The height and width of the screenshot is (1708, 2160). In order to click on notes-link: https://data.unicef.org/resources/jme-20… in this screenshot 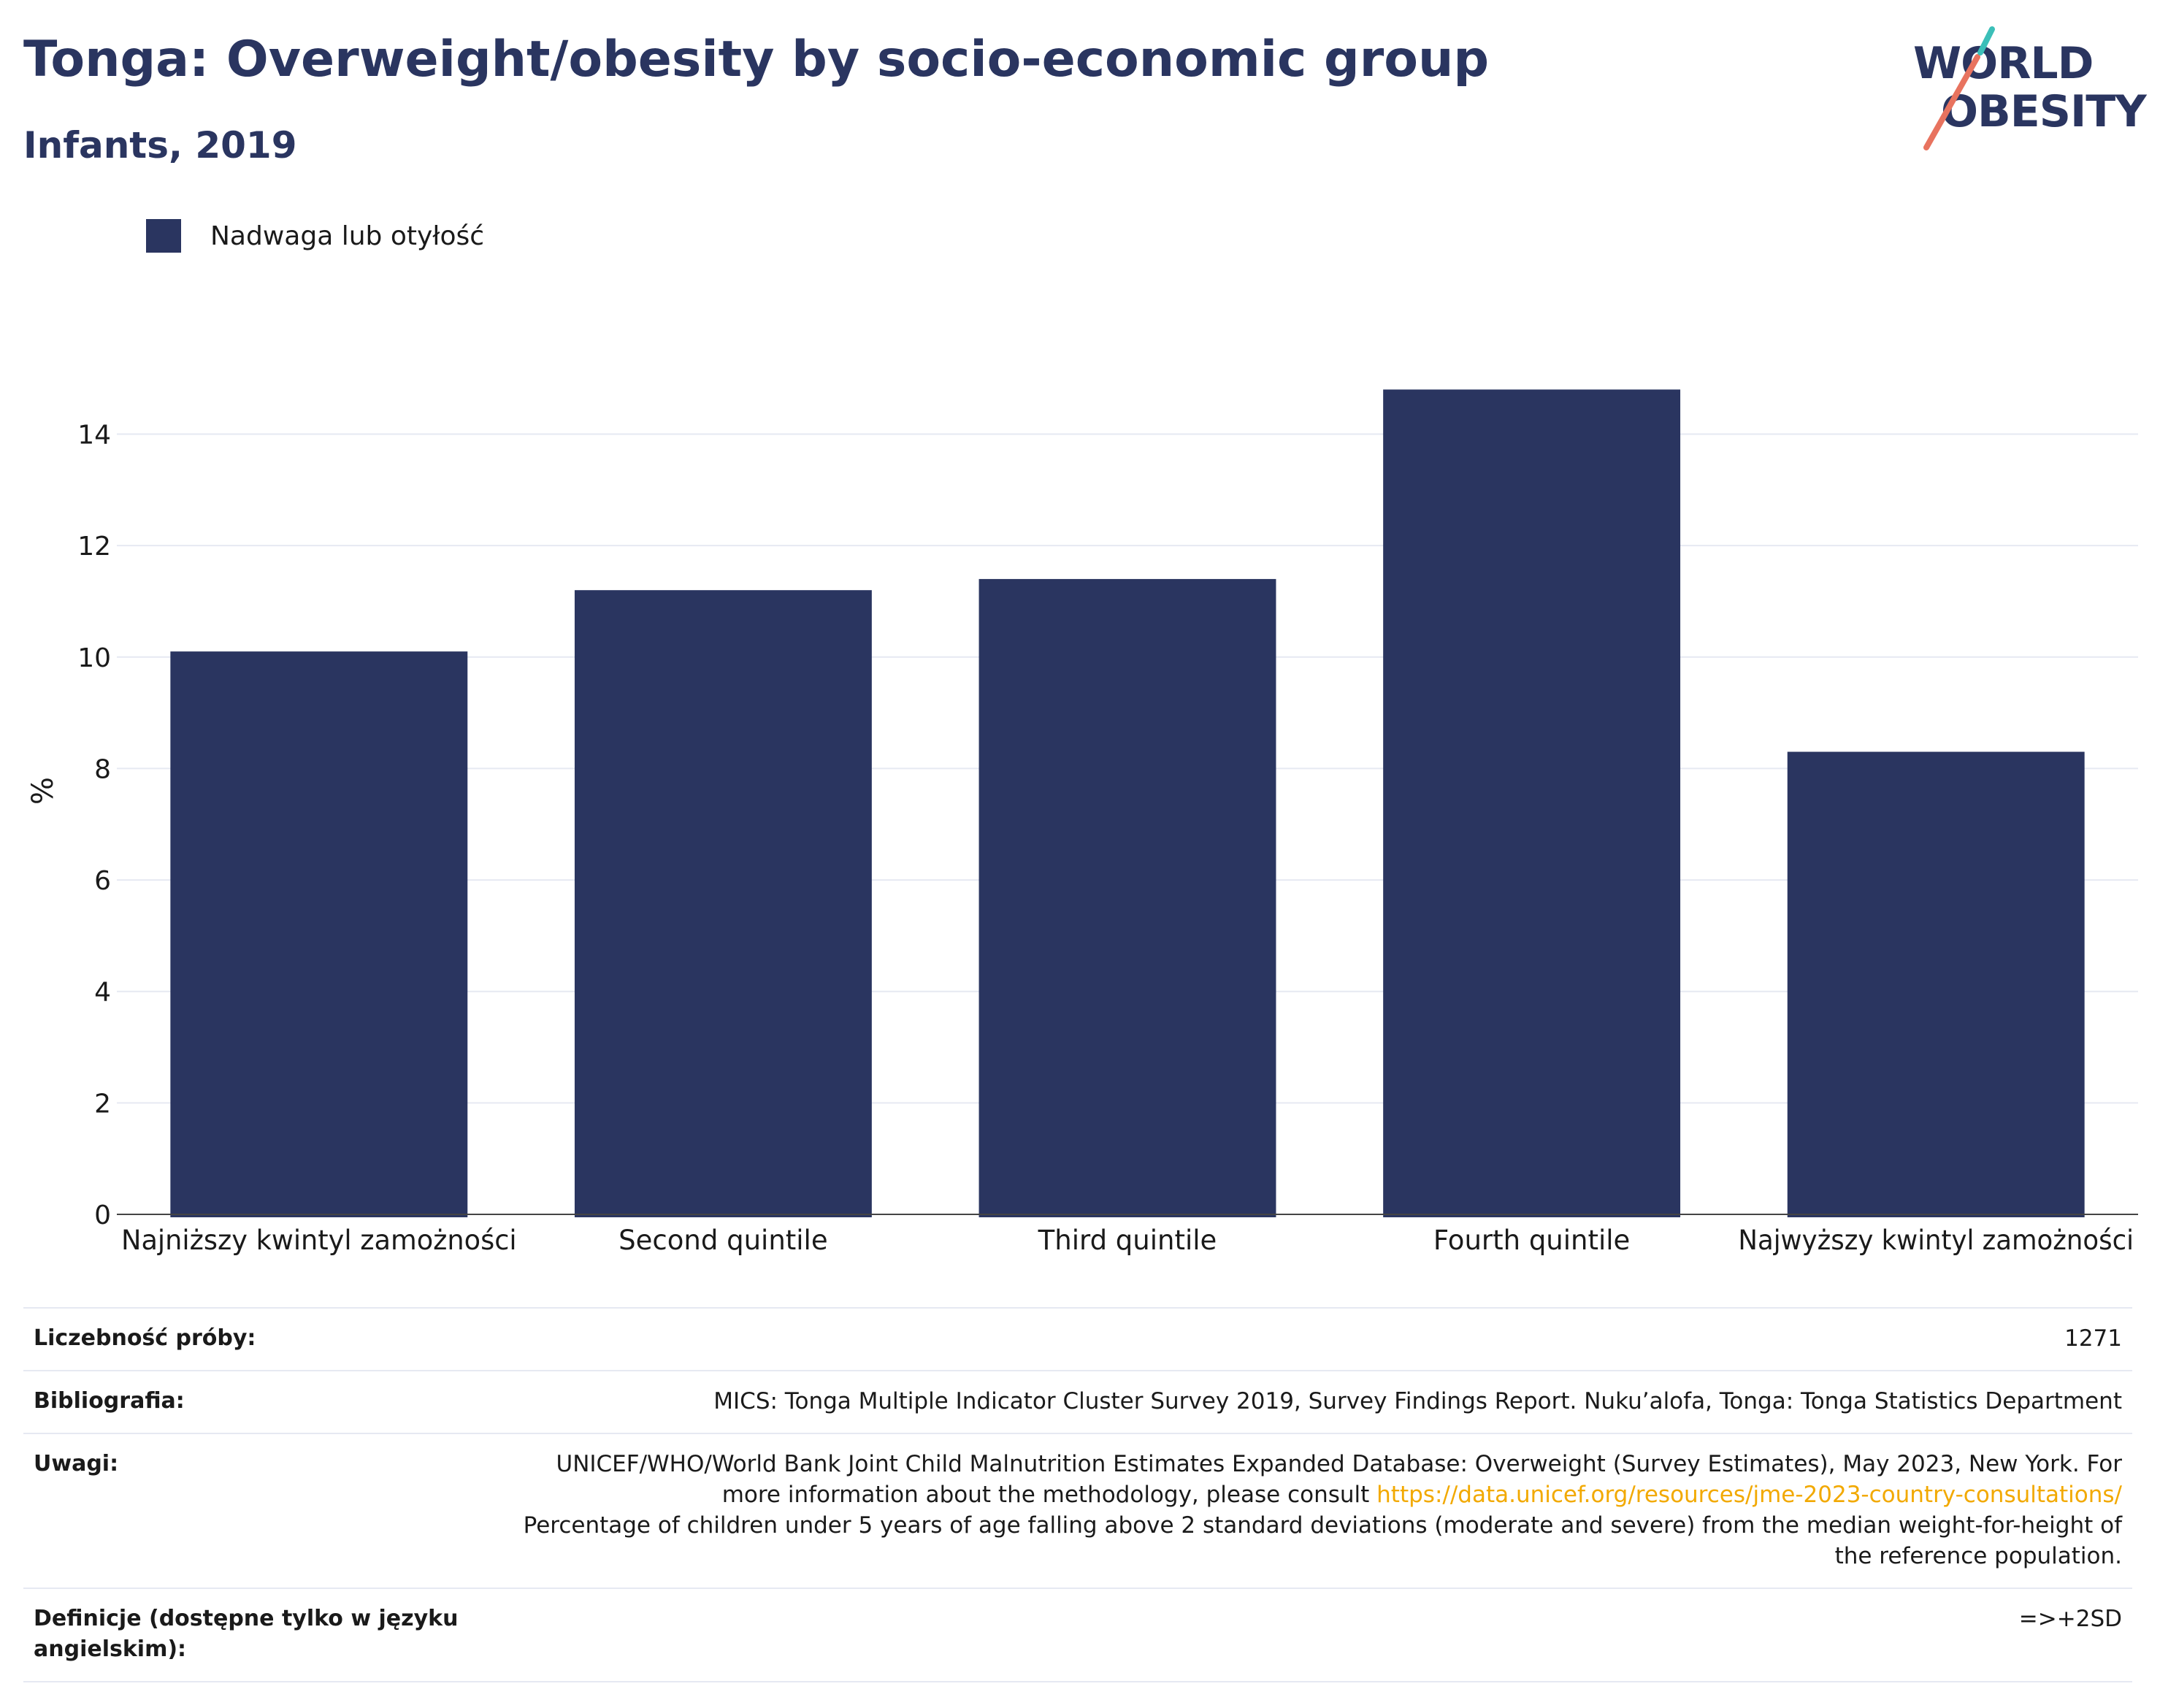, I will do `click(1749, 1495)`.